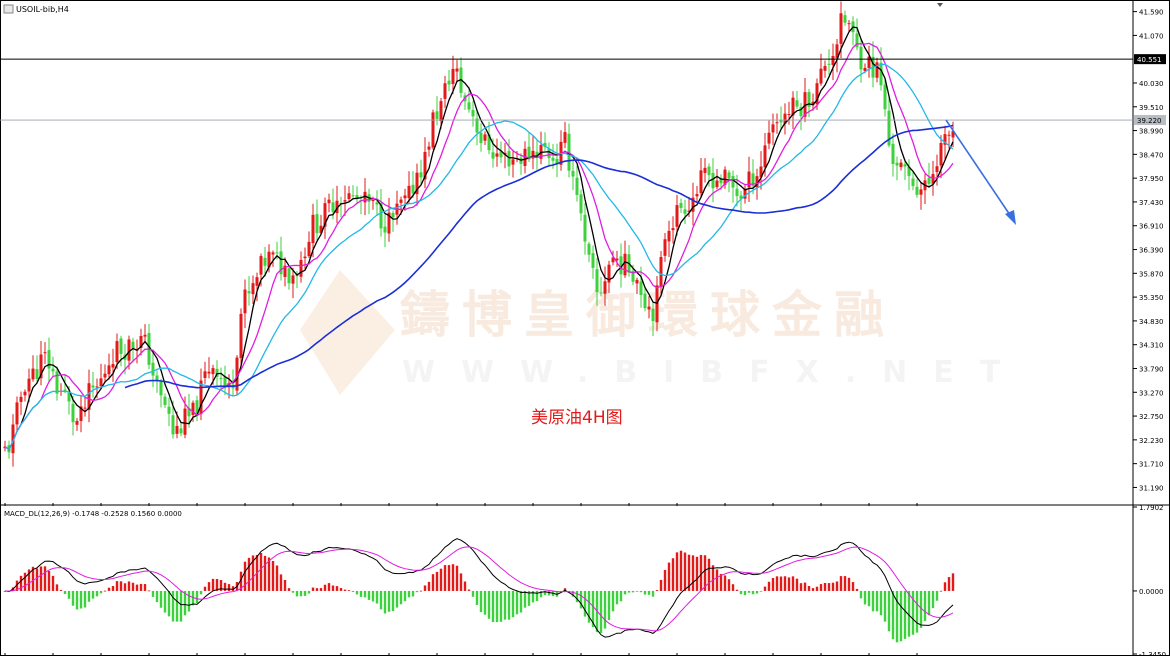  I want to click on forecast-arrow, so click(980, 172).